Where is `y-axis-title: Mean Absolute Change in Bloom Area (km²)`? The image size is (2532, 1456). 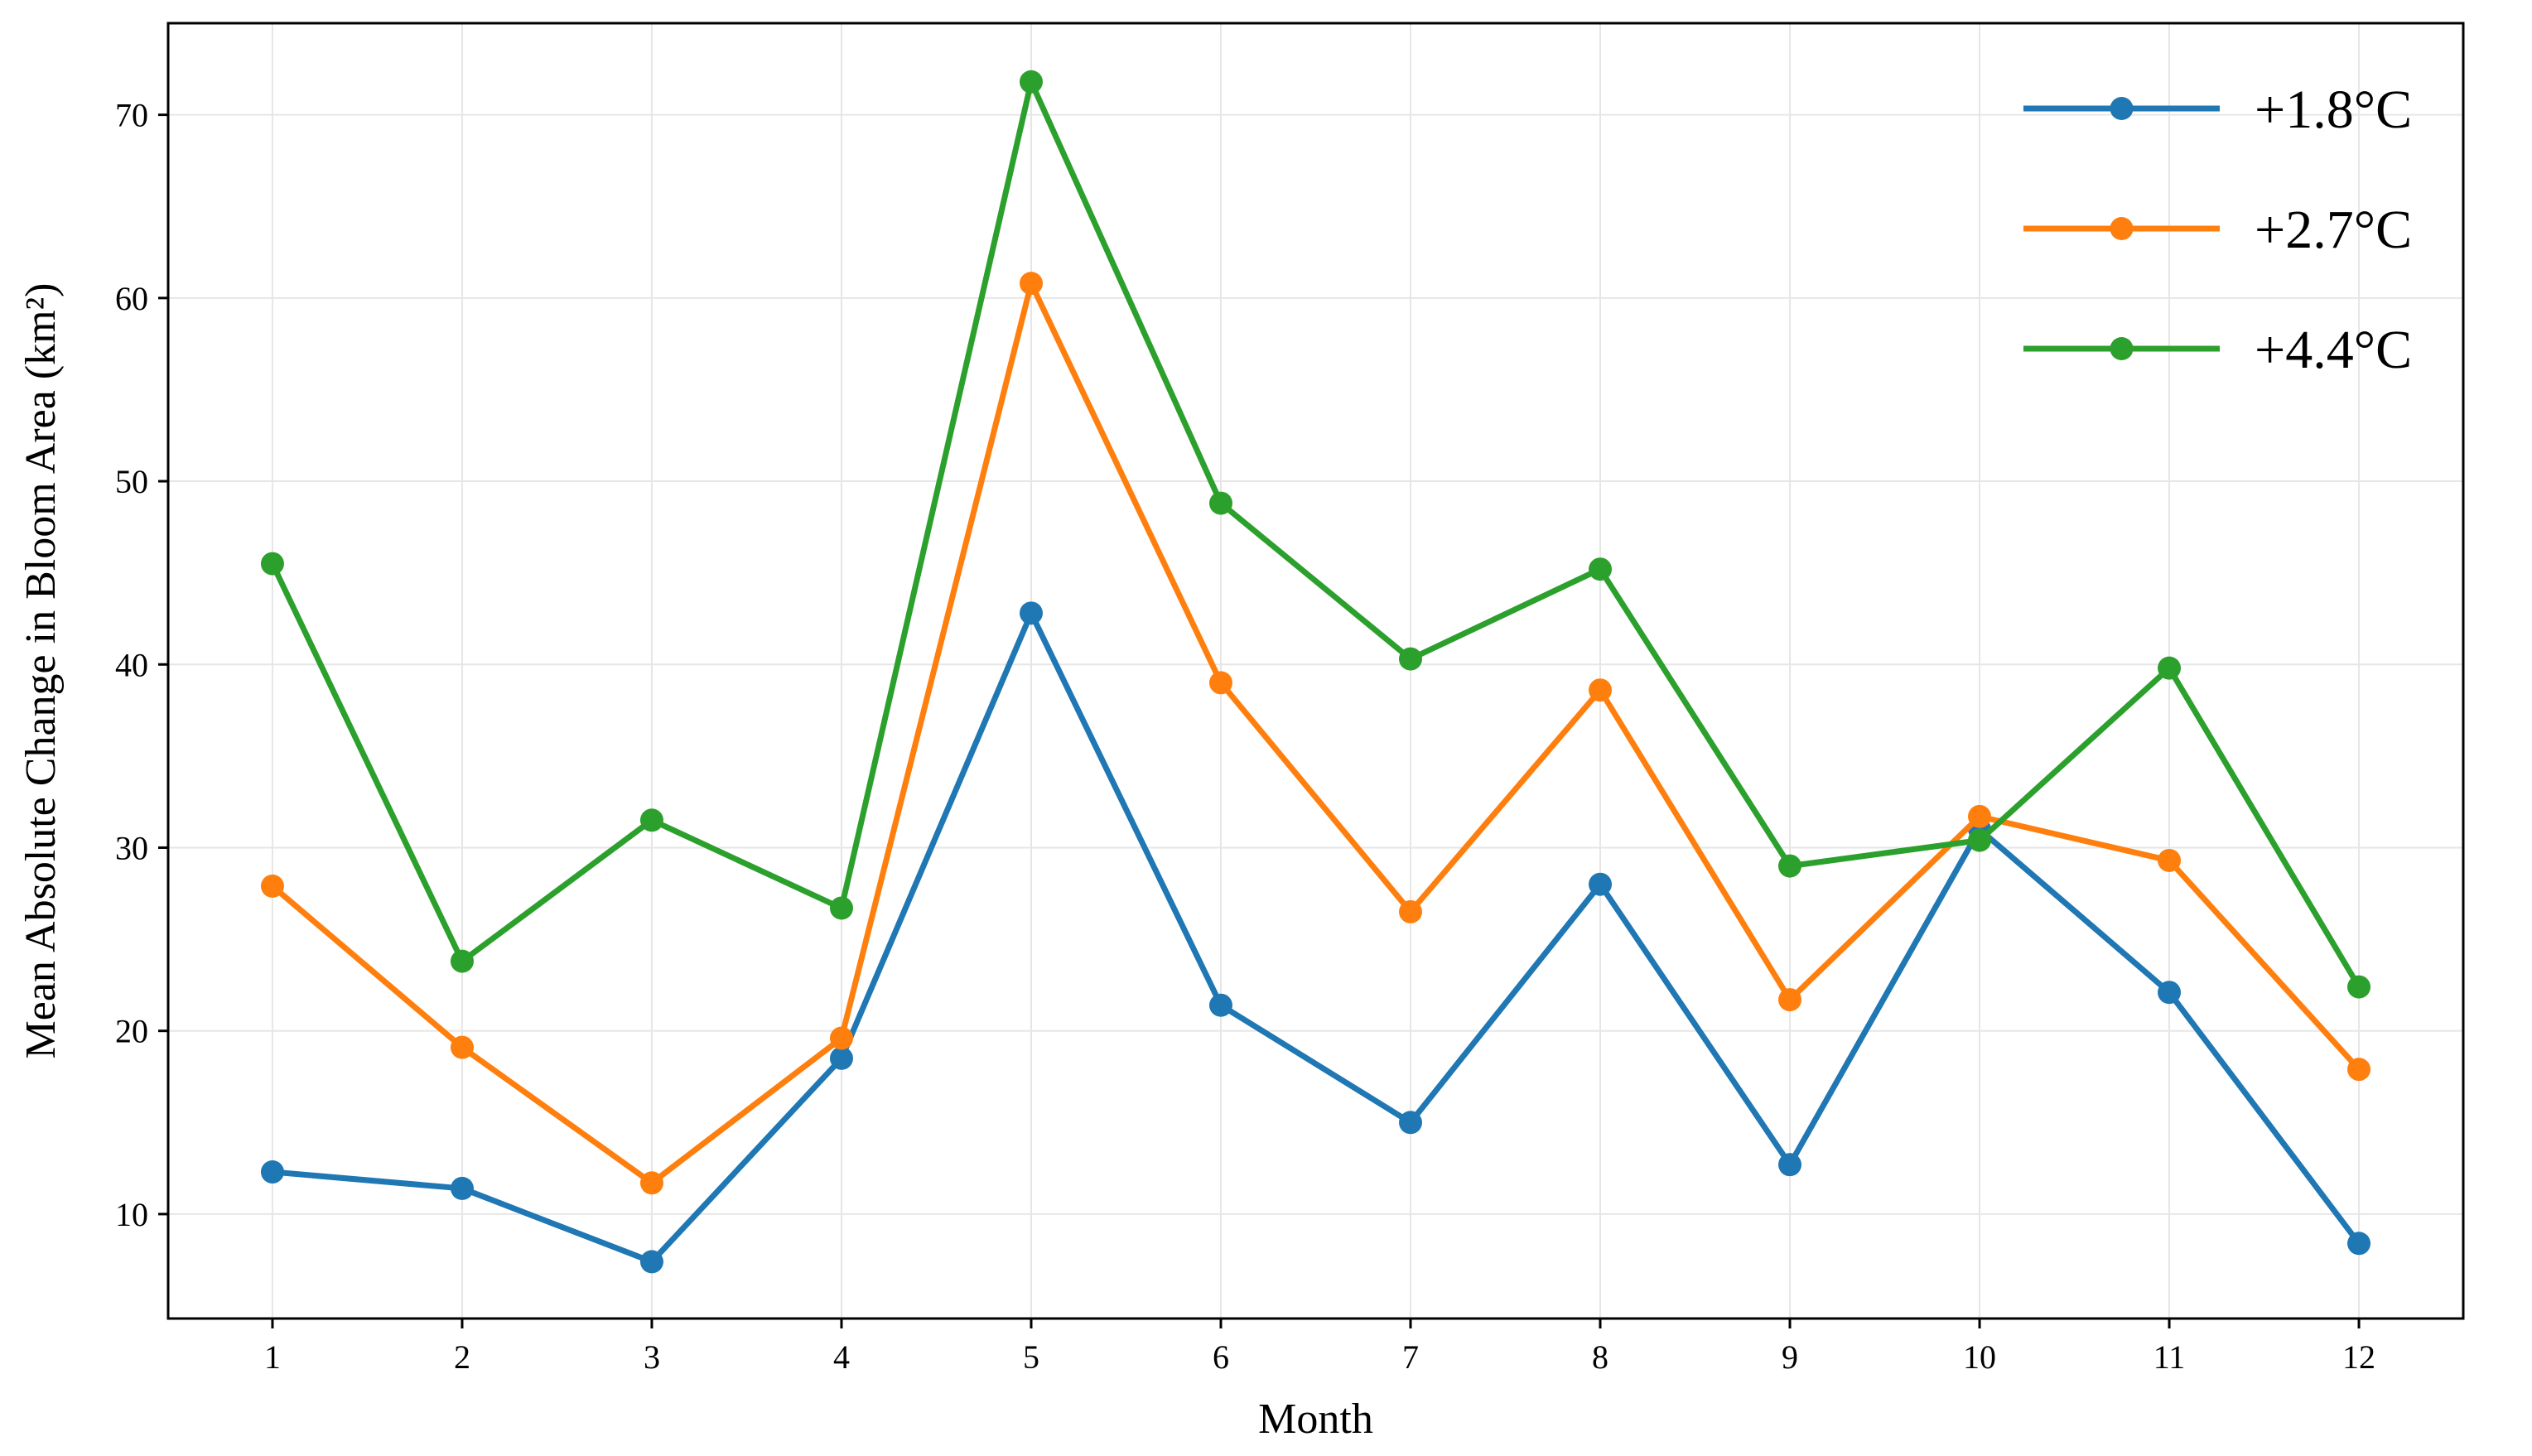 y-axis-title: Mean Absolute Change in Bloom Area (km²) is located at coordinates (41, 671).